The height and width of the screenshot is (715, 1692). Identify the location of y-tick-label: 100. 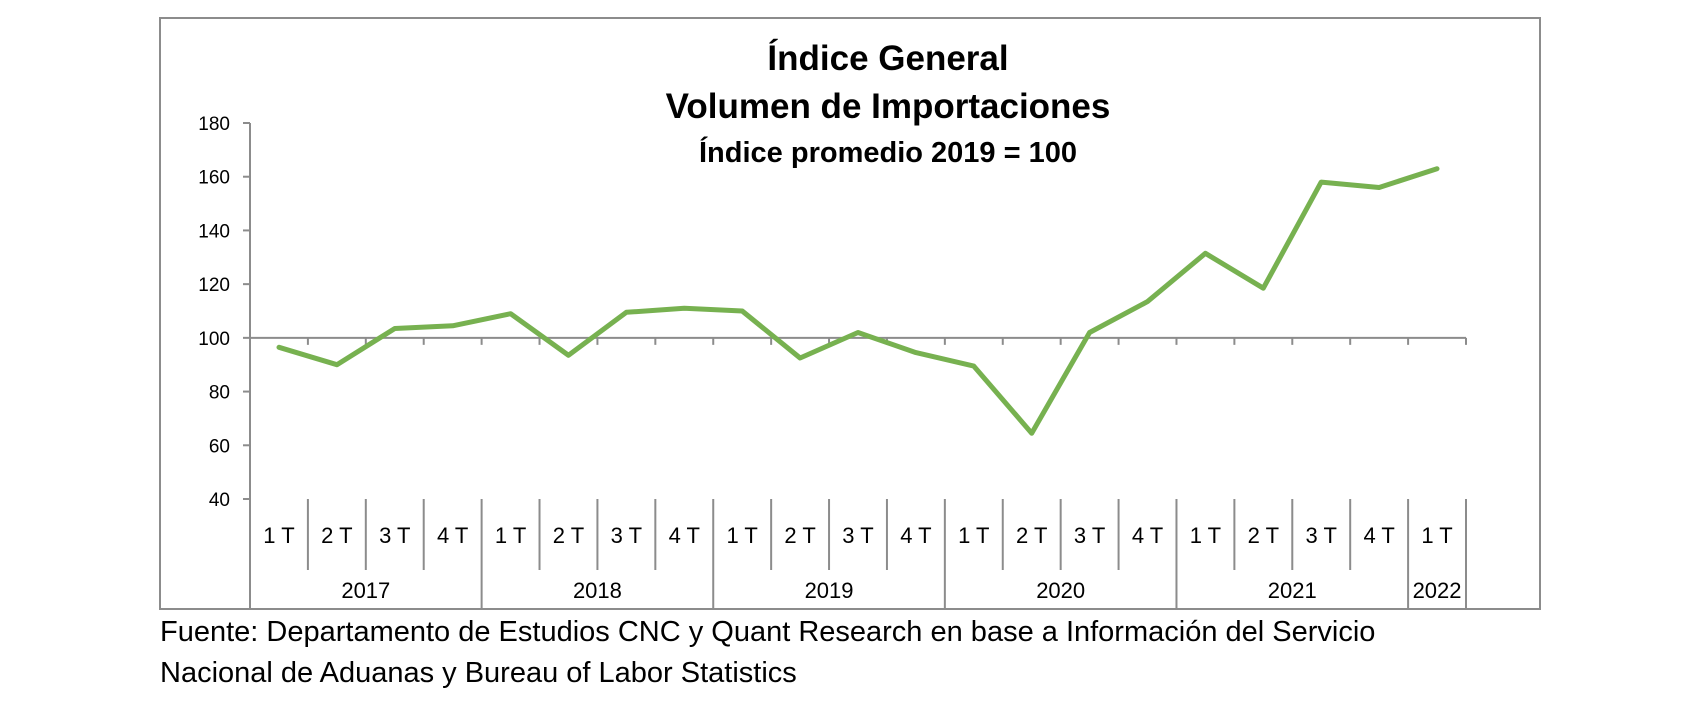
(214, 339).